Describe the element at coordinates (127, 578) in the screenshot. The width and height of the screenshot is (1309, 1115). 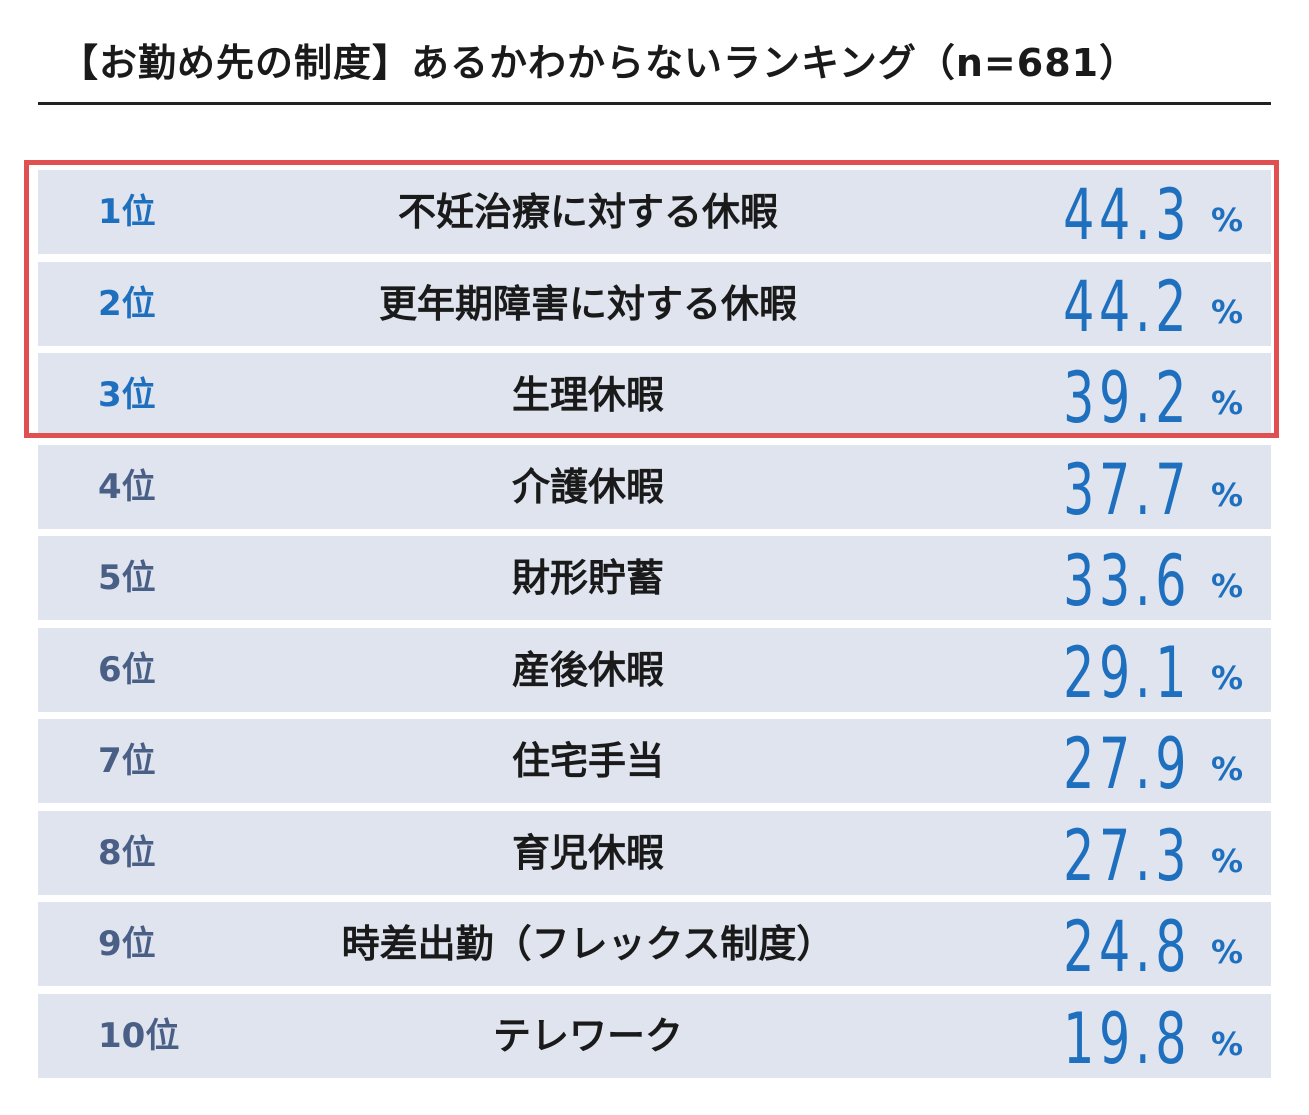
I see `rank-label: 5位` at that location.